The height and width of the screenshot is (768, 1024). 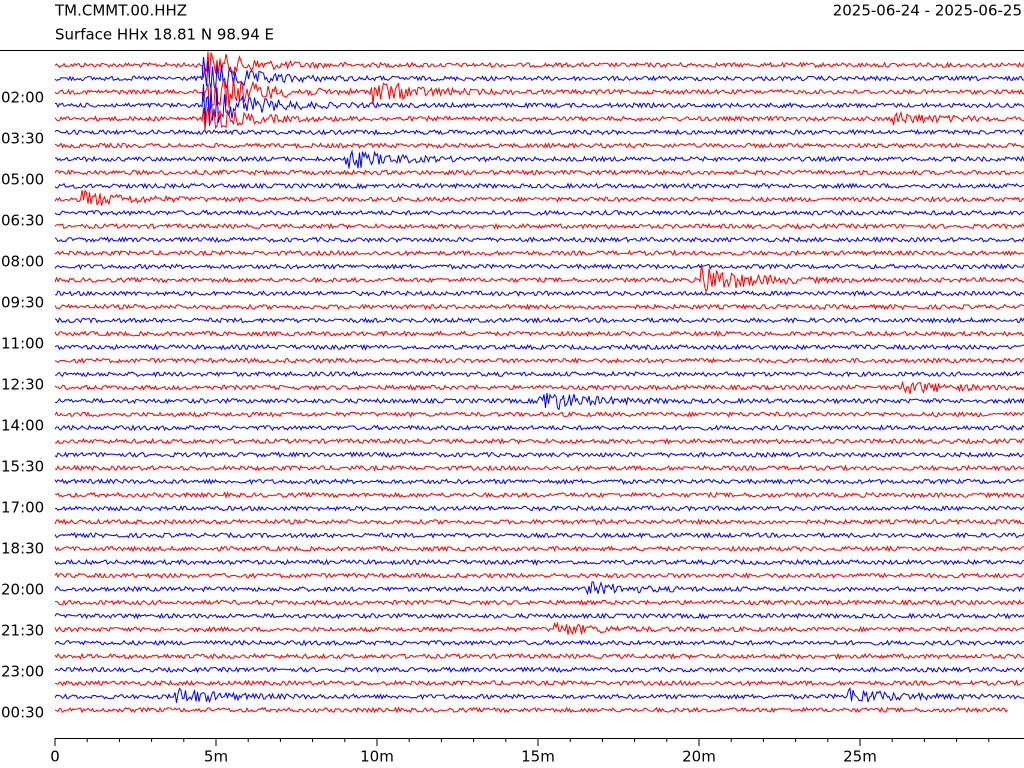 What do you see at coordinates (860, 757) in the screenshot?
I see `x-tick-label: 25m` at bounding box center [860, 757].